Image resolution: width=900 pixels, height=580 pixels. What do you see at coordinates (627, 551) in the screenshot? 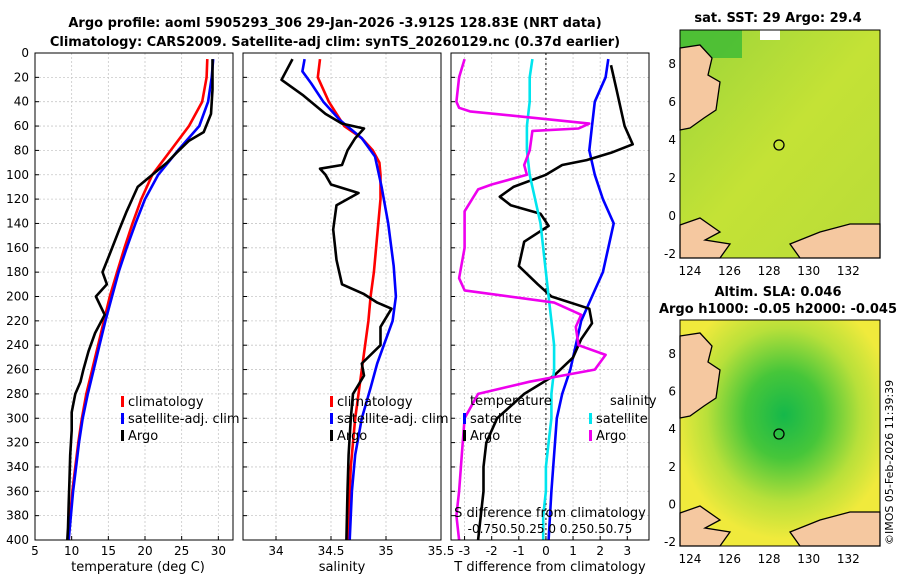
I see `x-tick-label: 3` at bounding box center [627, 551].